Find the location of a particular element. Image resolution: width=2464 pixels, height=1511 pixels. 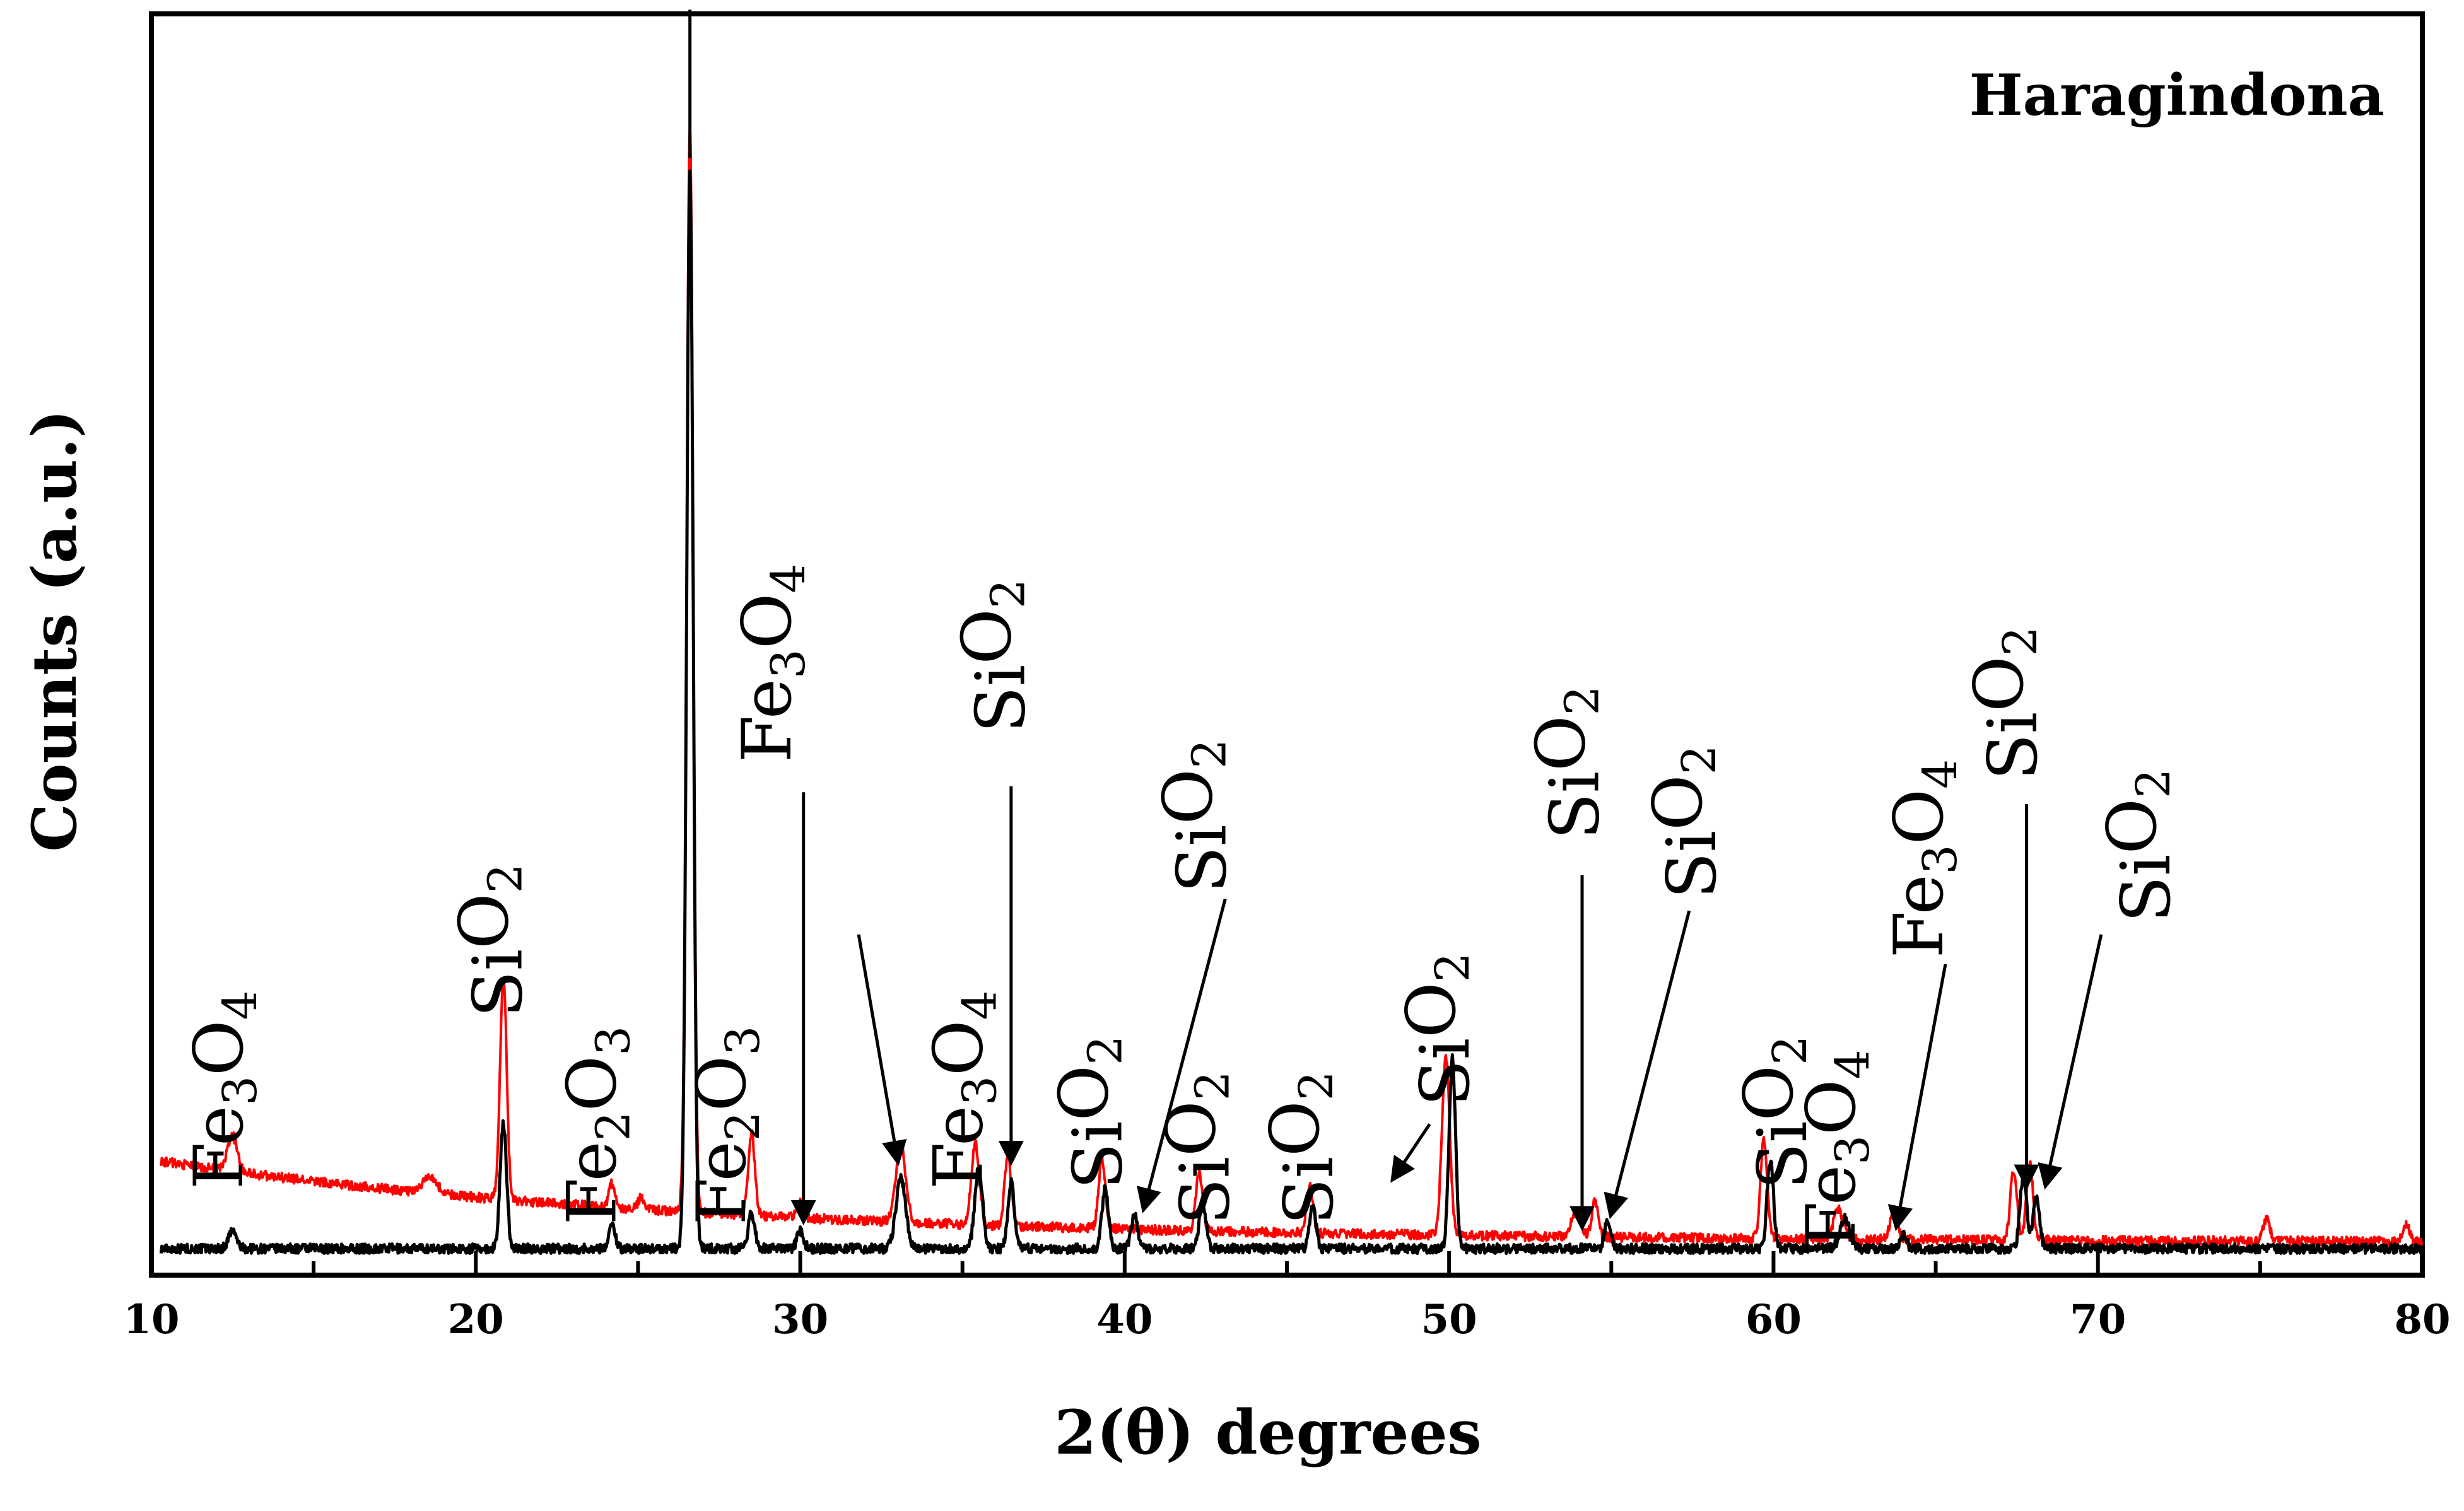

y-axis-title: Counts (a.u.) is located at coordinates (54, 630).